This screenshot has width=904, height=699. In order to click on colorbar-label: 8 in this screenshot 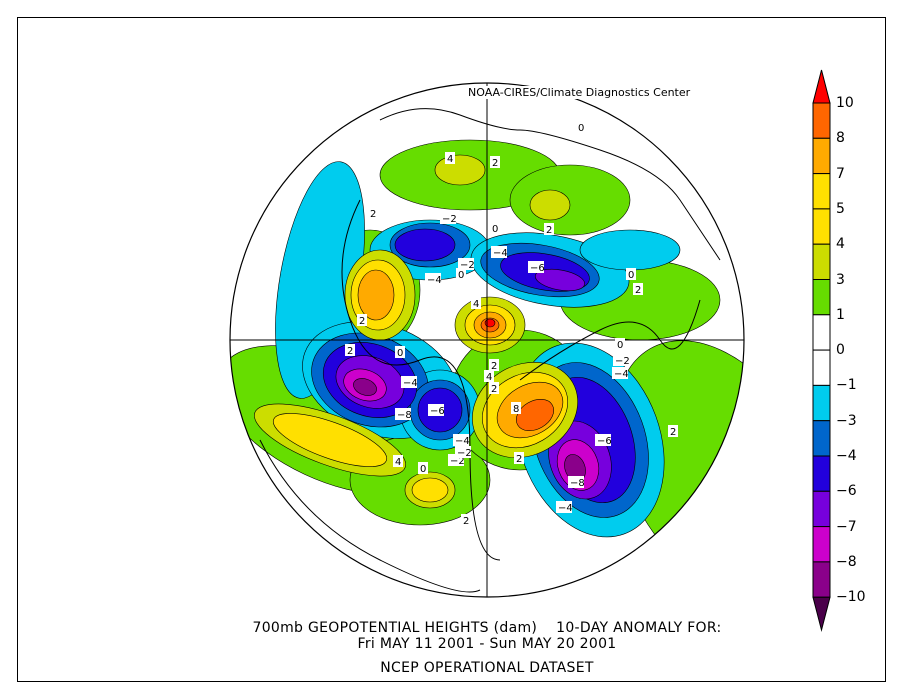, I will do `click(840, 138)`.